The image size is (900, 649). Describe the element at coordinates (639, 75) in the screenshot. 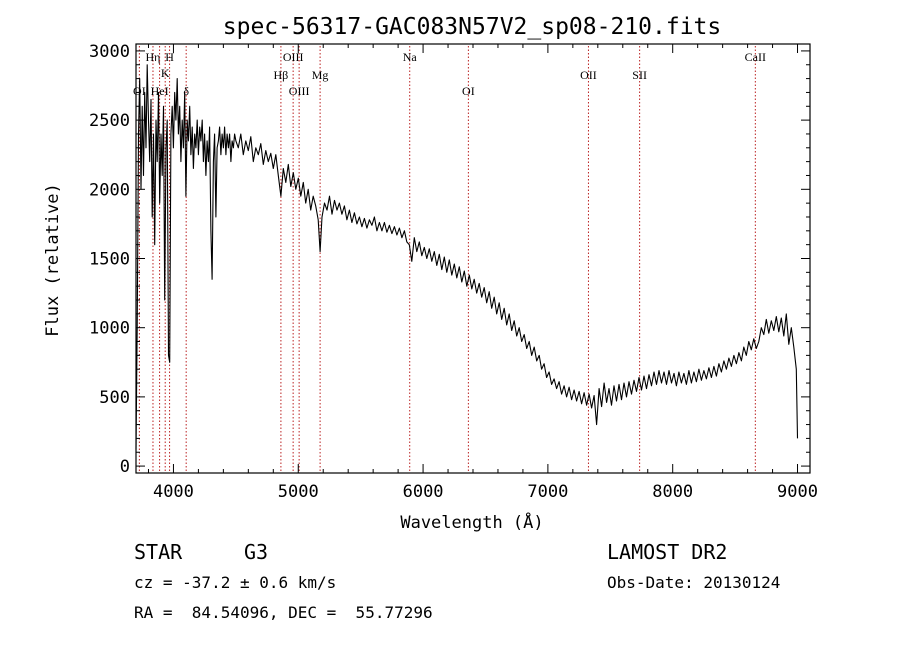

I see `spectral-line-label-13: SII` at that location.